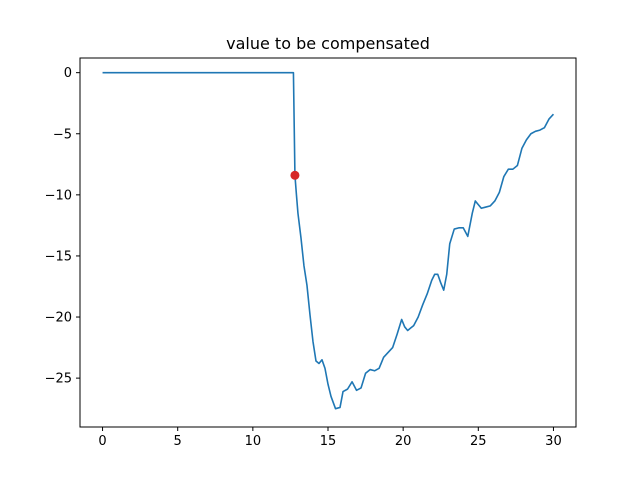 The height and width of the screenshot is (480, 640). Describe the element at coordinates (102, 441) in the screenshot. I see `x-tick-label-0: 0` at that location.